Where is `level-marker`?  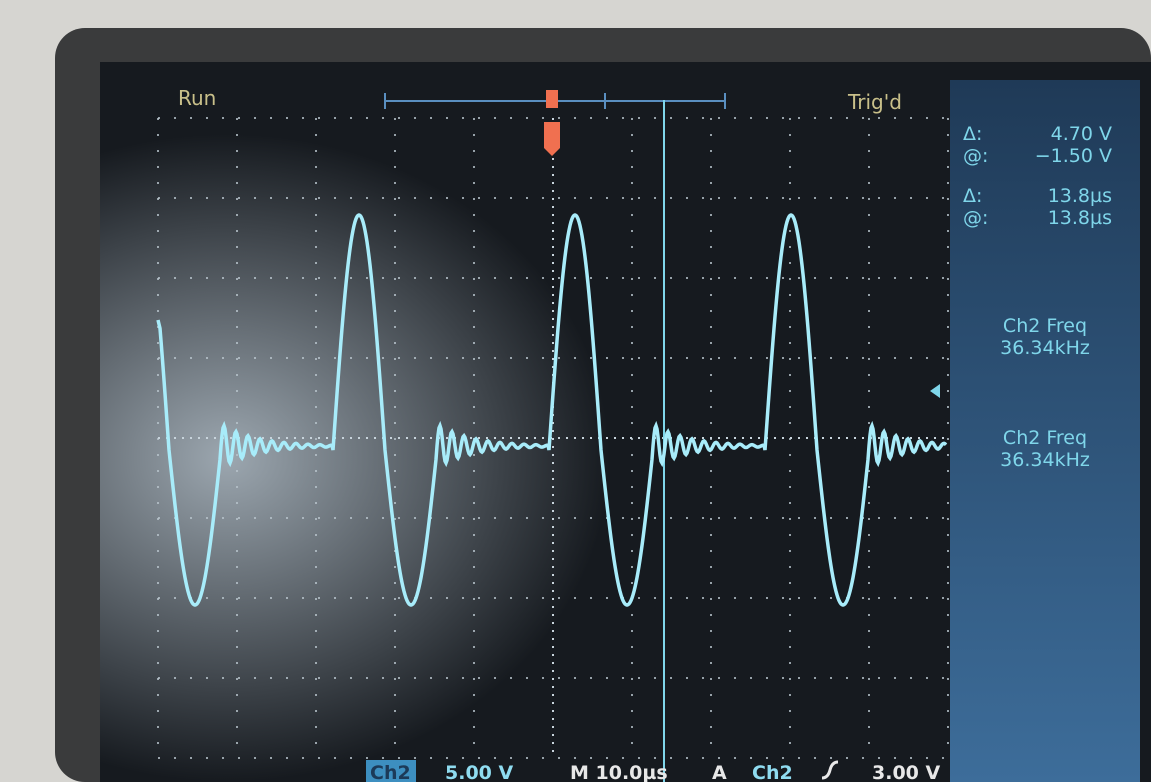
level-marker is located at coordinates (935, 391).